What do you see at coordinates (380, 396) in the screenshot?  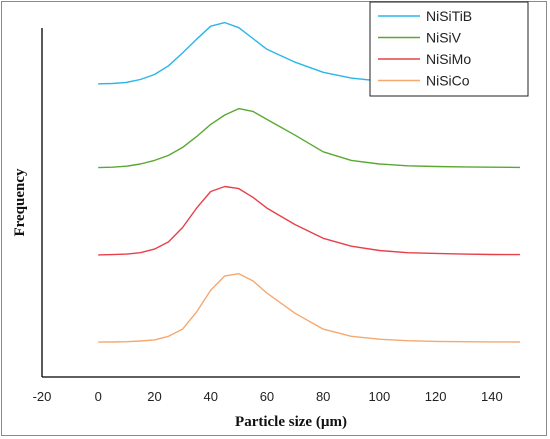 I see `x-tick-label: 100` at bounding box center [380, 396].